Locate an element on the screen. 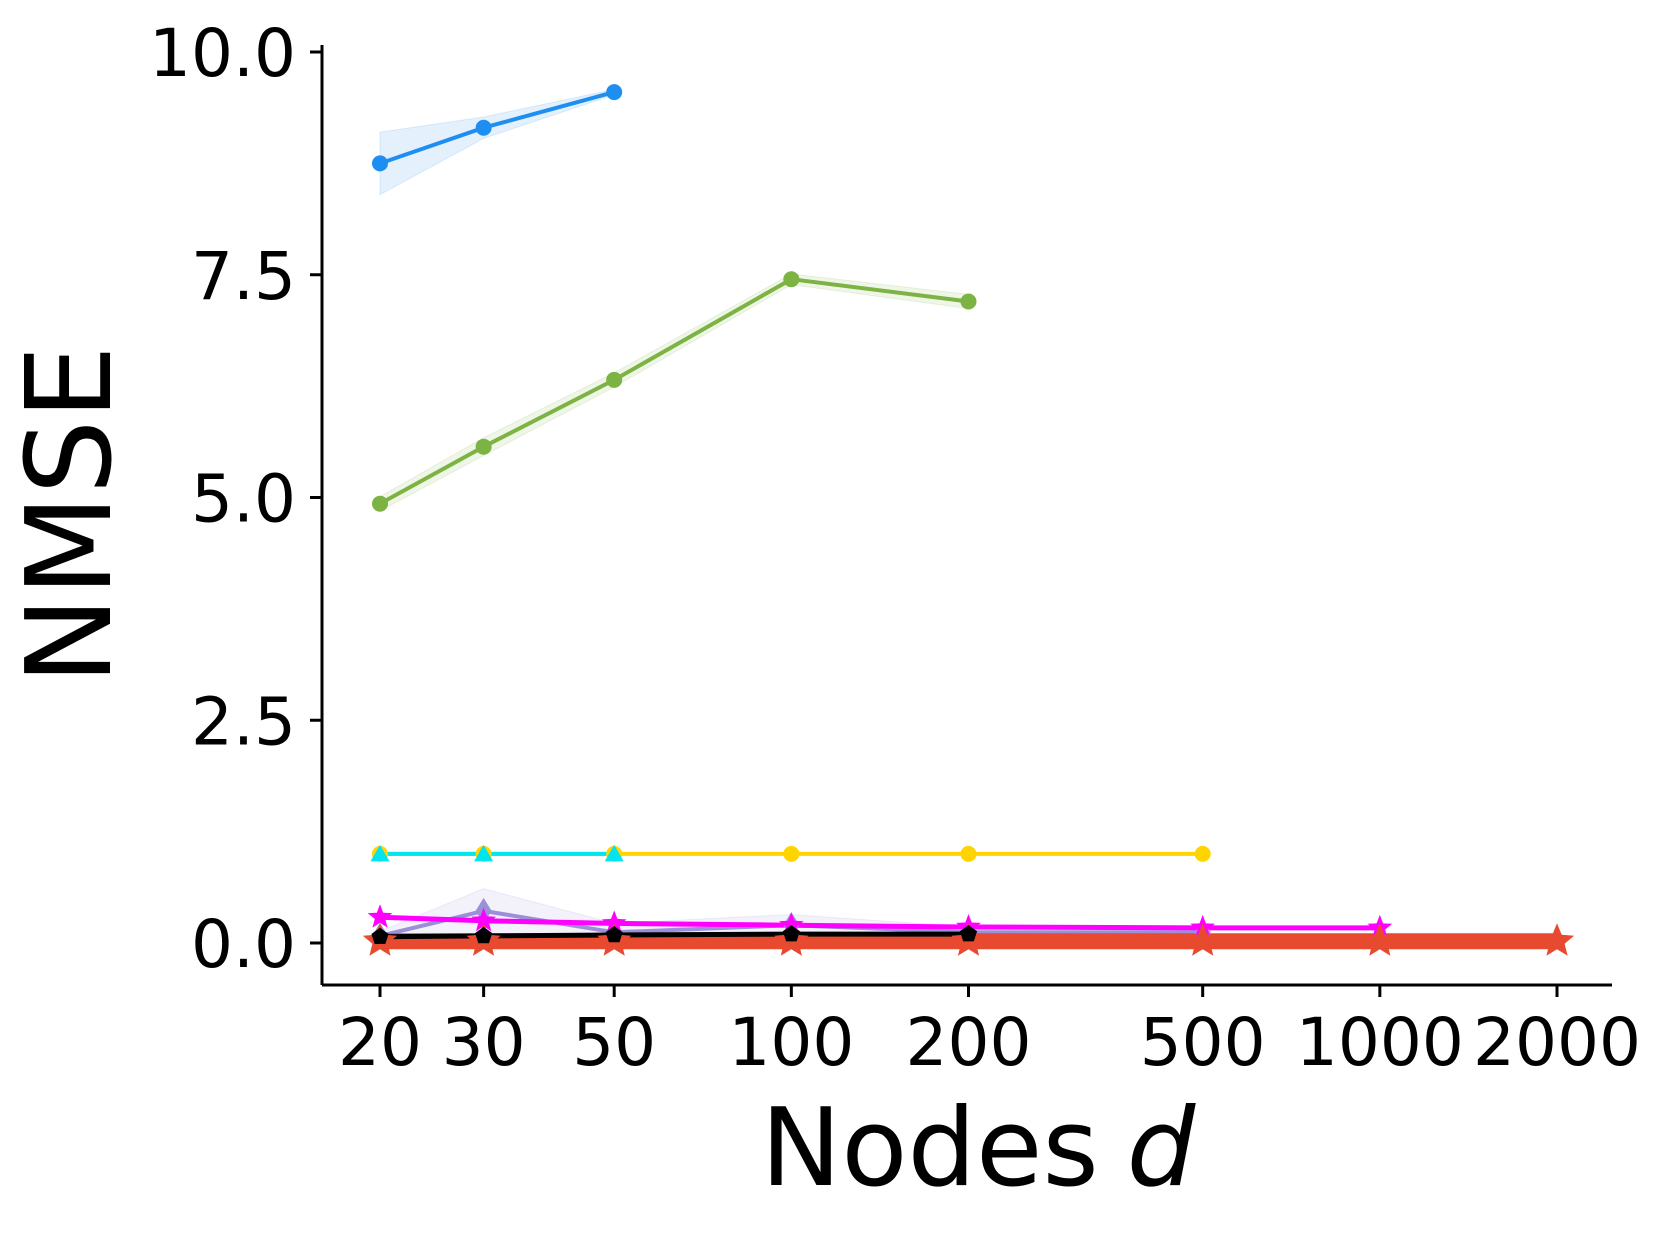 The width and height of the screenshot is (1660, 1239). x-tick-label: 30 is located at coordinates (484, 1042).